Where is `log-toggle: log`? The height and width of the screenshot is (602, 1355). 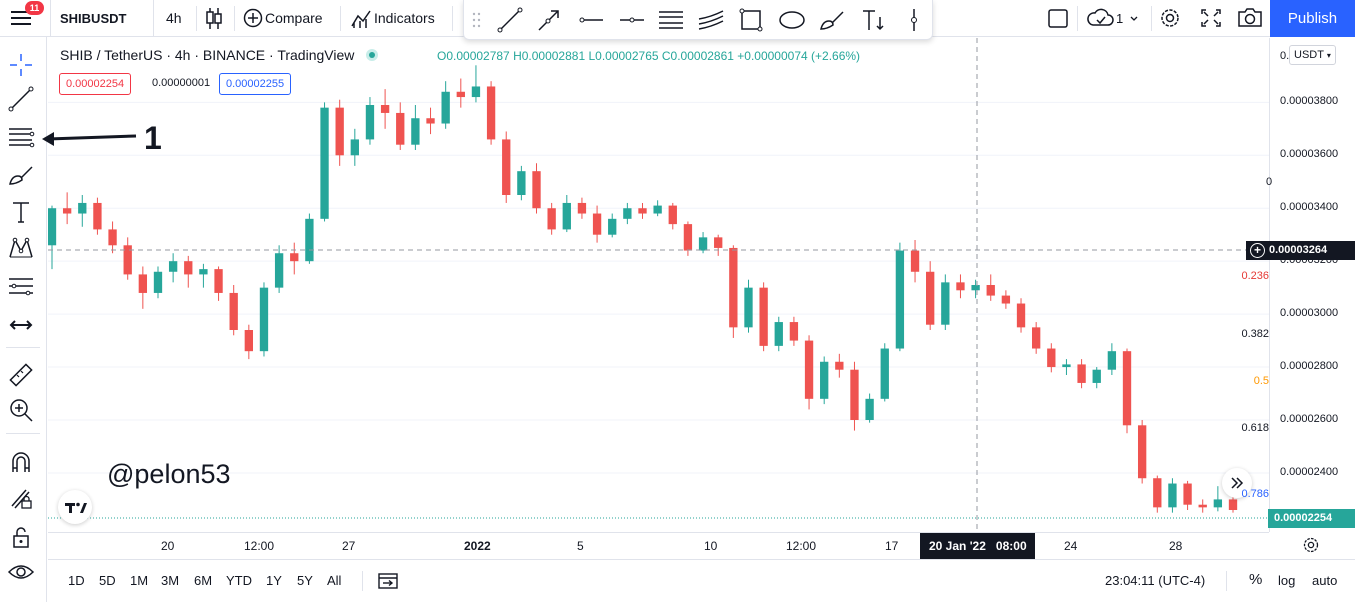 log-toggle: log is located at coordinates (1287, 580).